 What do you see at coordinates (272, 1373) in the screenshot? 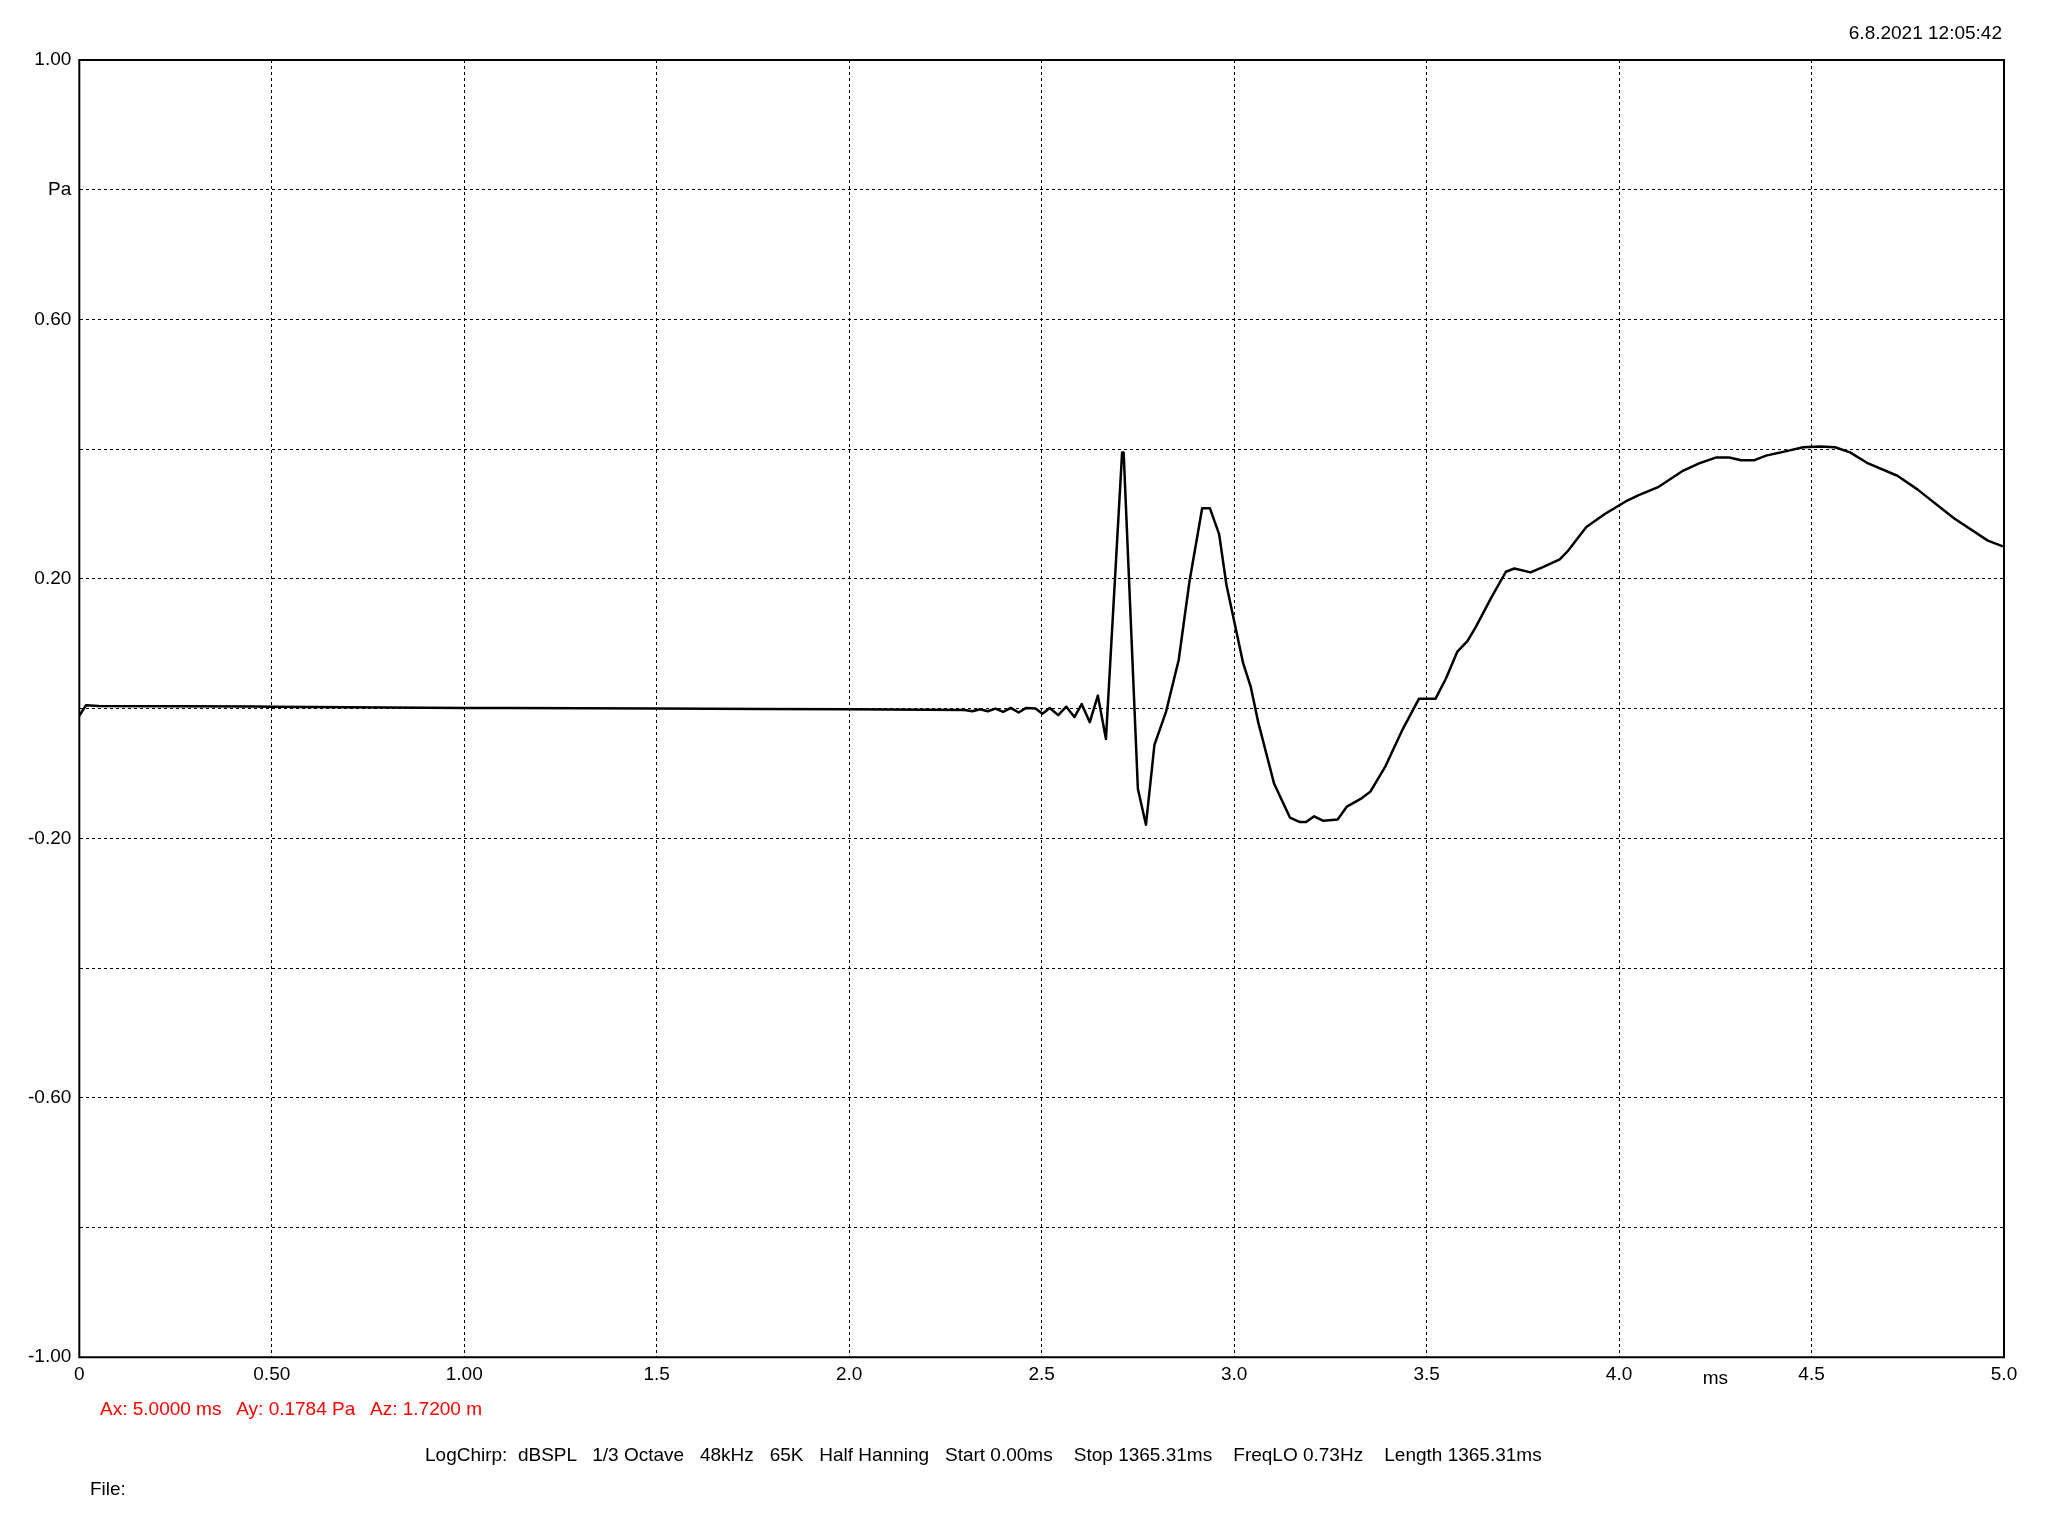
I see `x-tick-label: 0.50` at bounding box center [272, 1373].